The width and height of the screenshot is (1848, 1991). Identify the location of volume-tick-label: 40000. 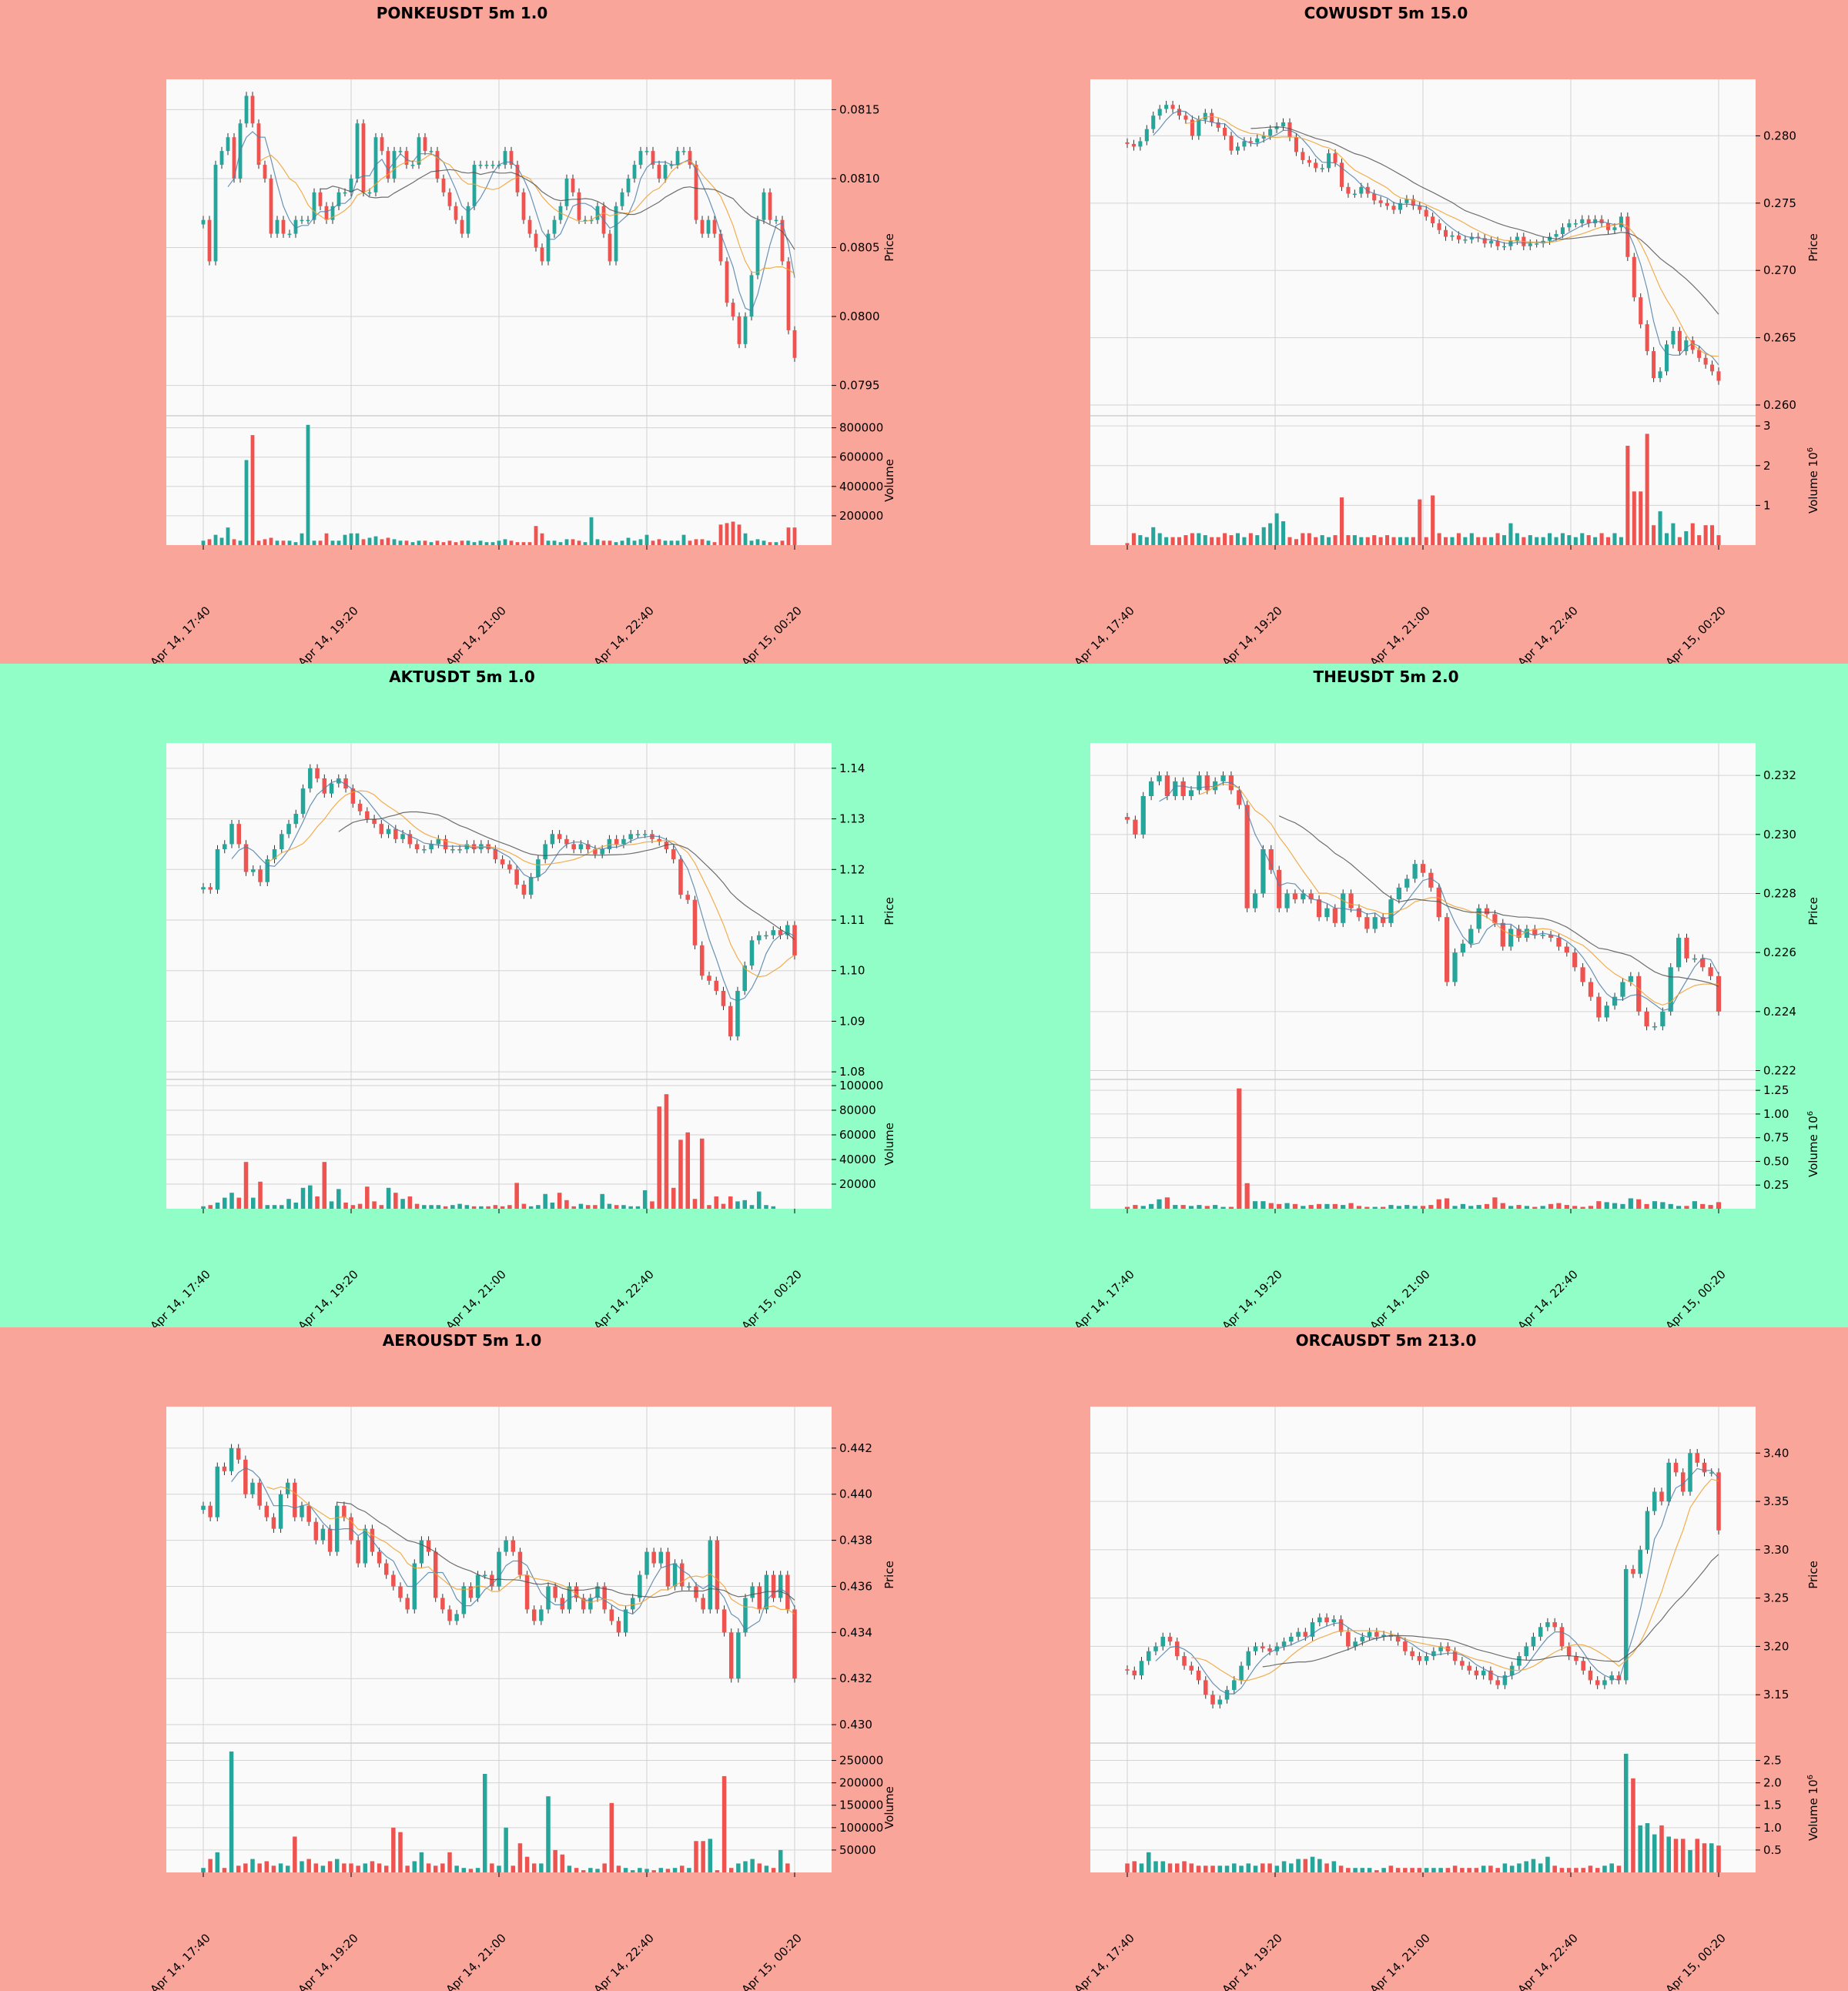
(858, 1159).